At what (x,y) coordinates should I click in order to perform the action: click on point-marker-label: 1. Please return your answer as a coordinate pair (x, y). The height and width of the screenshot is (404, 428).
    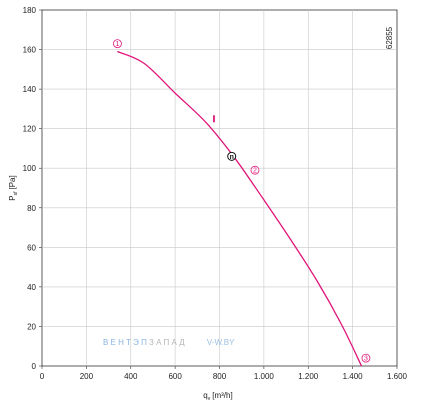
    Looking at the image, I should click on (117, 44).